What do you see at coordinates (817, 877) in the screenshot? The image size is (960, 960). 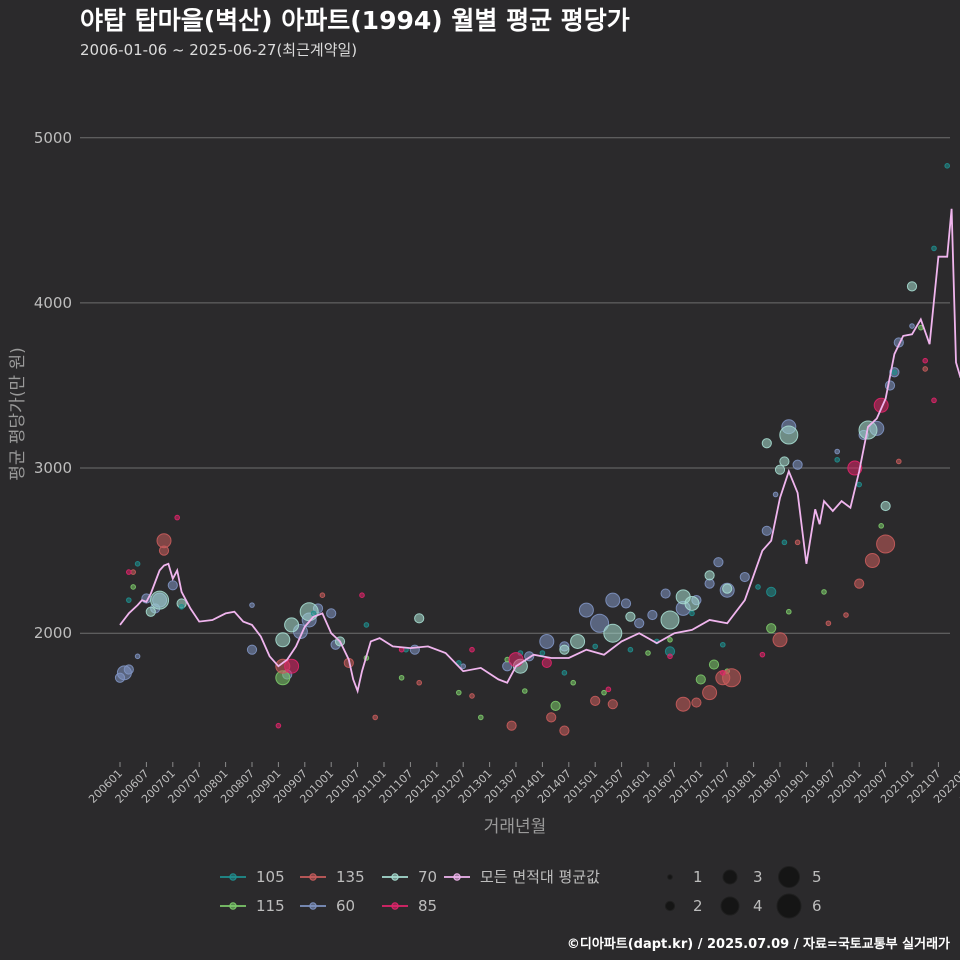 I see `size-legend-label: 5` at bounding box center [817, 877].